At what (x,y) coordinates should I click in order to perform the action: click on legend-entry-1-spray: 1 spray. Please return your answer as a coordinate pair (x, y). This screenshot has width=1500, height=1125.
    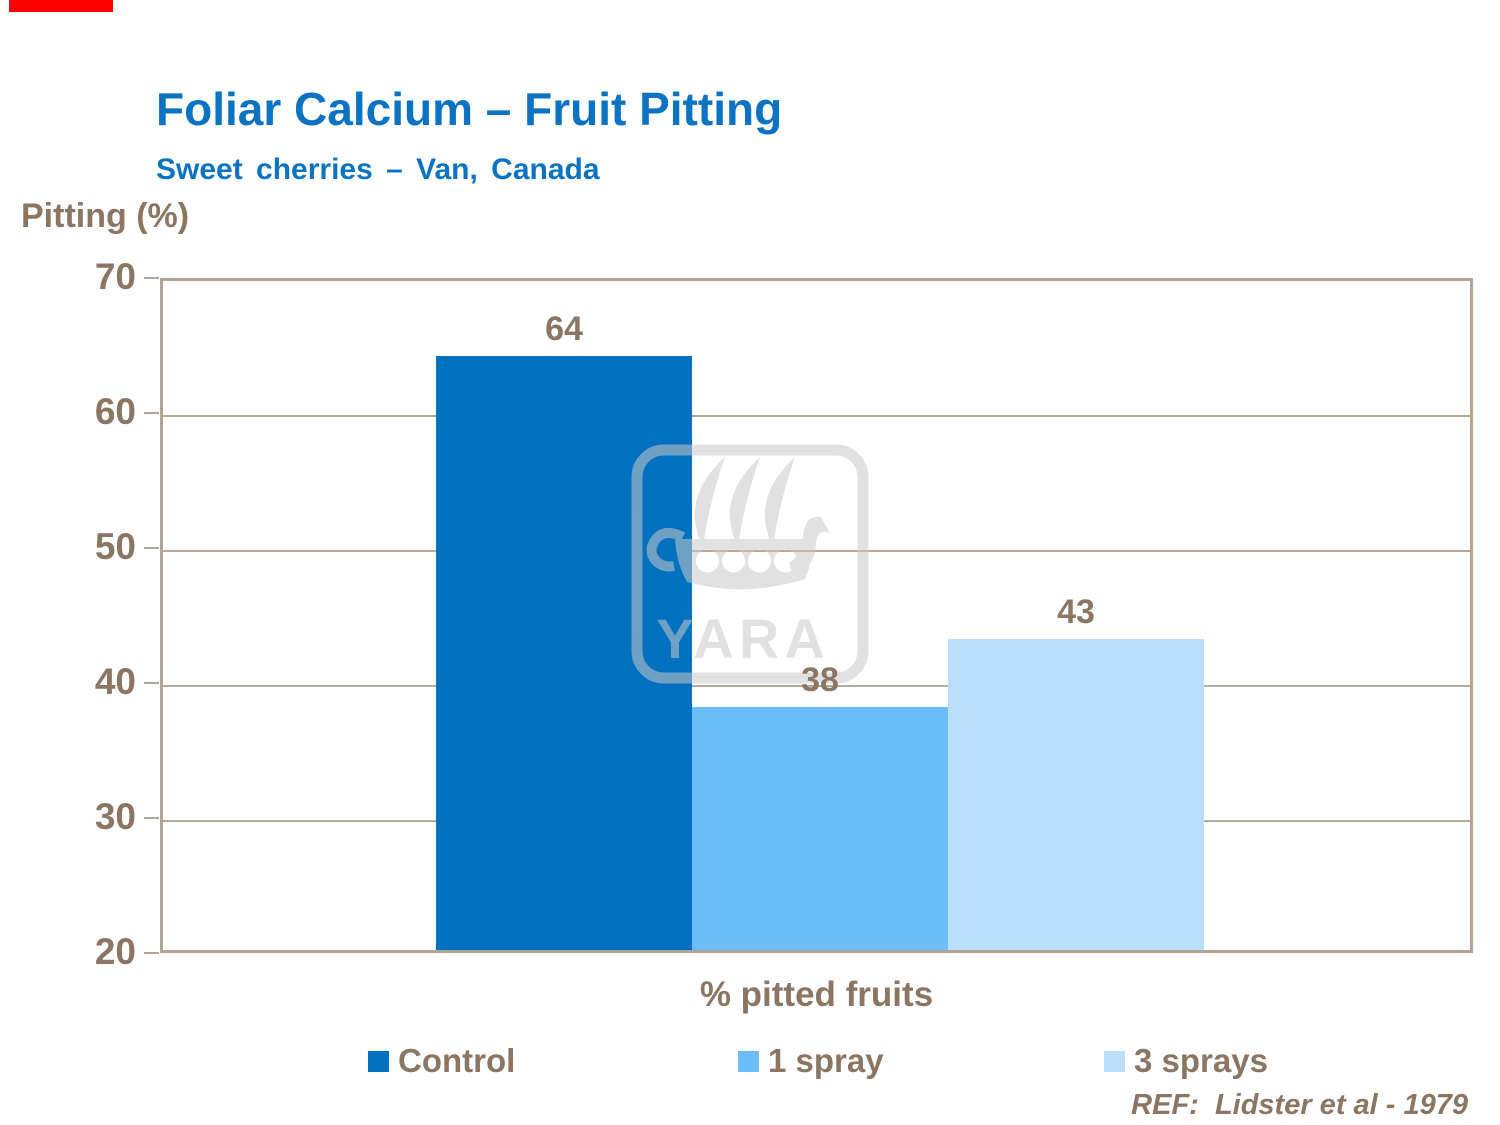
    Looking at the image, I should click on (811, 1060).